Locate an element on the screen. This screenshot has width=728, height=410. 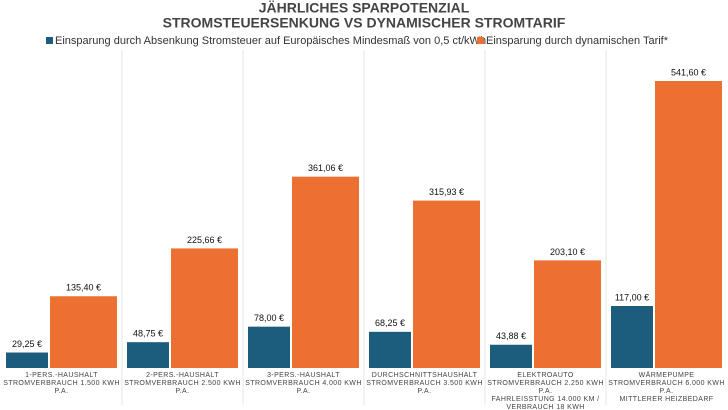
x-tick-label: STROMVERBRAUCH 1.500 KWH is located at coordinates (61, 383).